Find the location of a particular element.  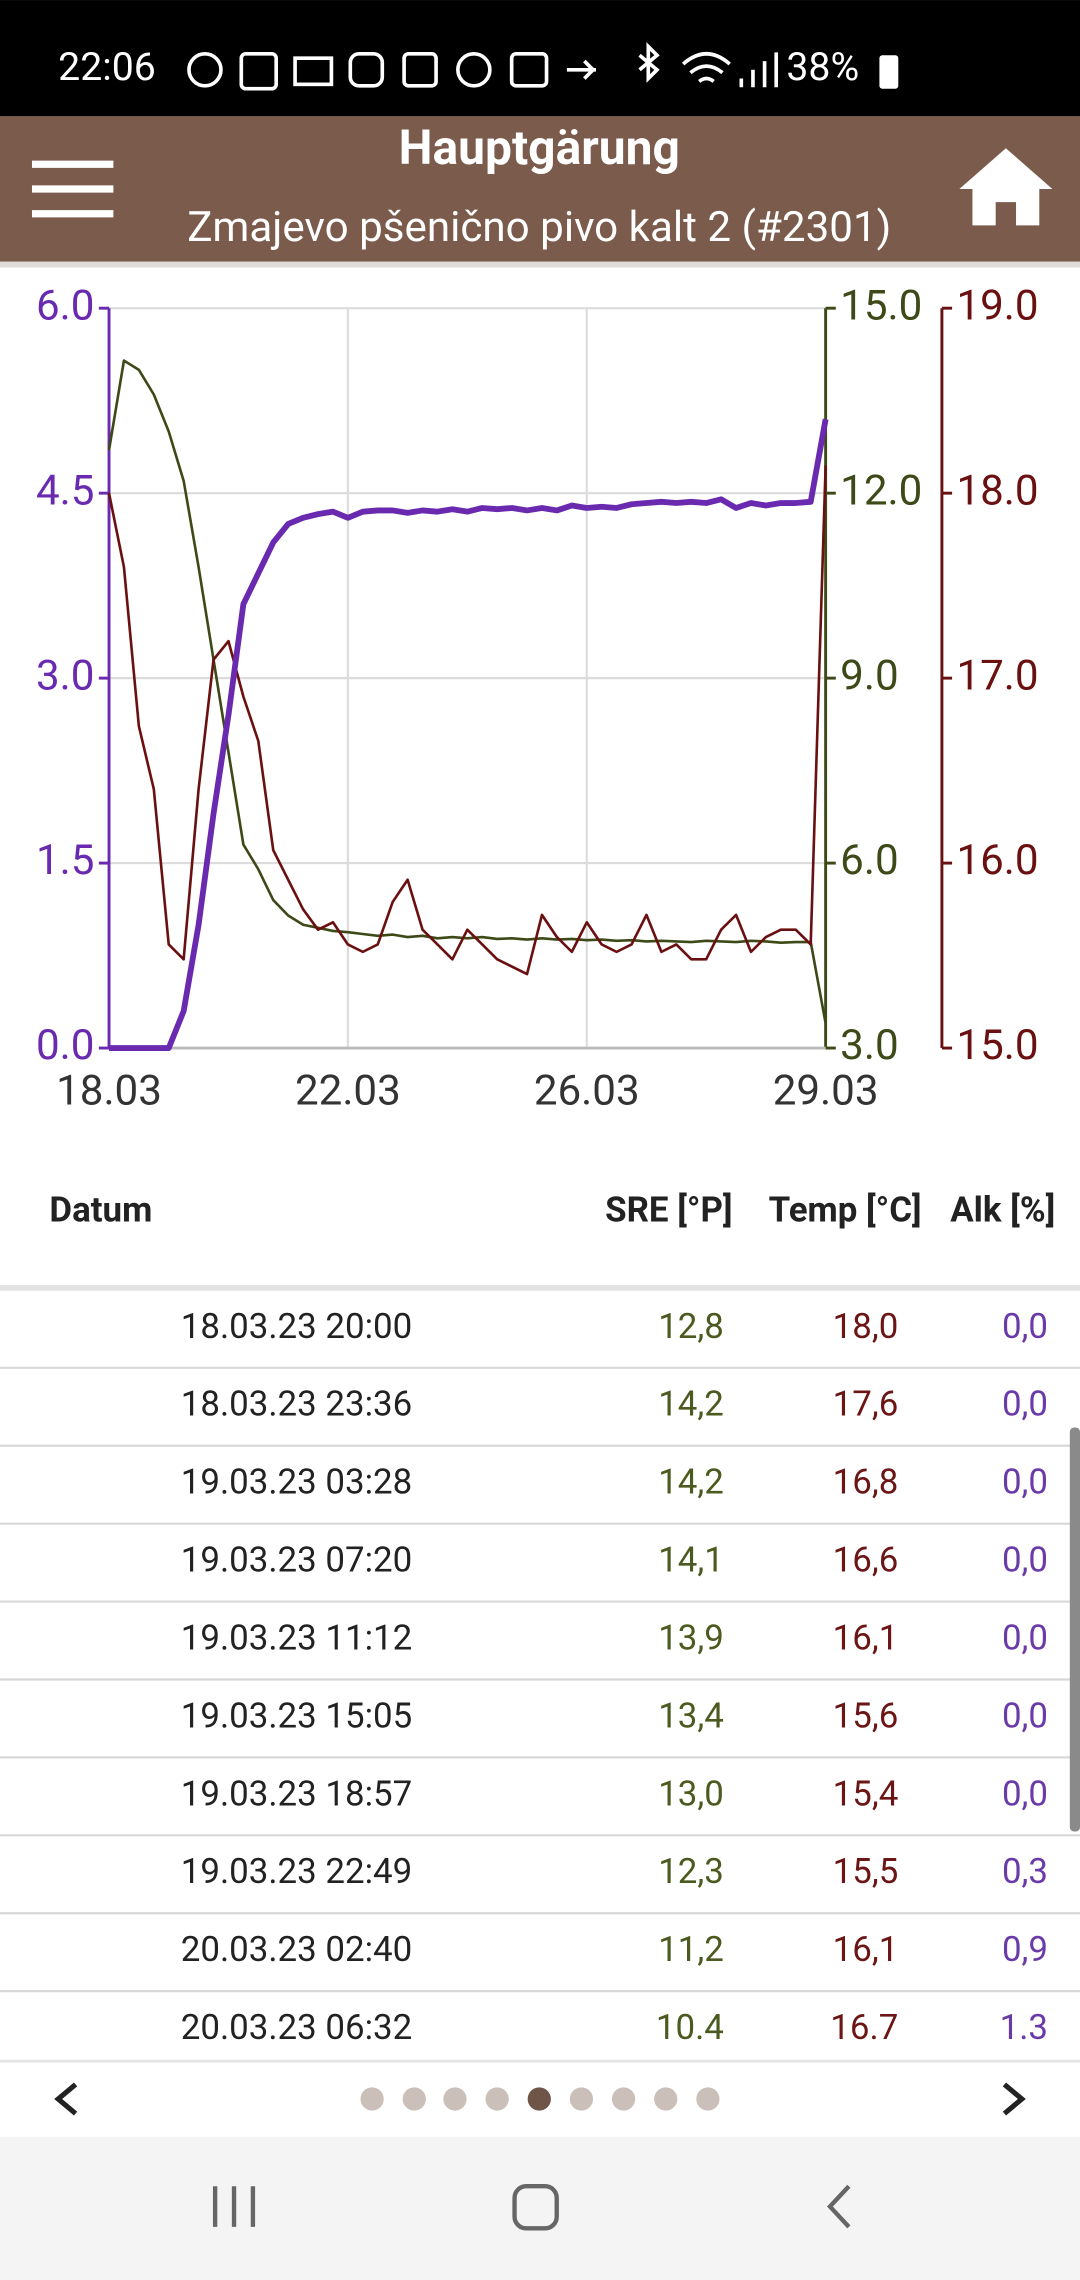

y-tick-label: 12.0 is located at coordinates (881, 490).